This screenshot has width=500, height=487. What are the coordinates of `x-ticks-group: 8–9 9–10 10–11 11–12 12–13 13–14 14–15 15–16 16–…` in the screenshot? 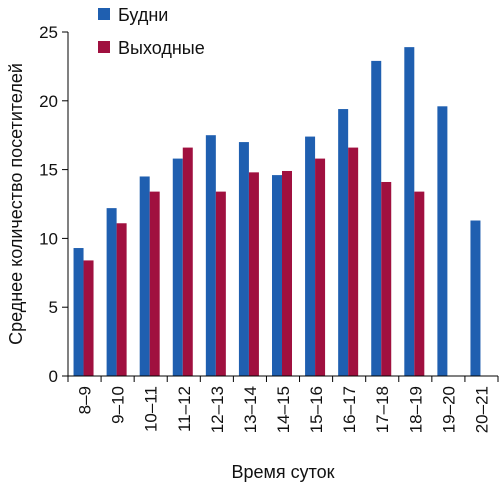 It's located at (283, 404).